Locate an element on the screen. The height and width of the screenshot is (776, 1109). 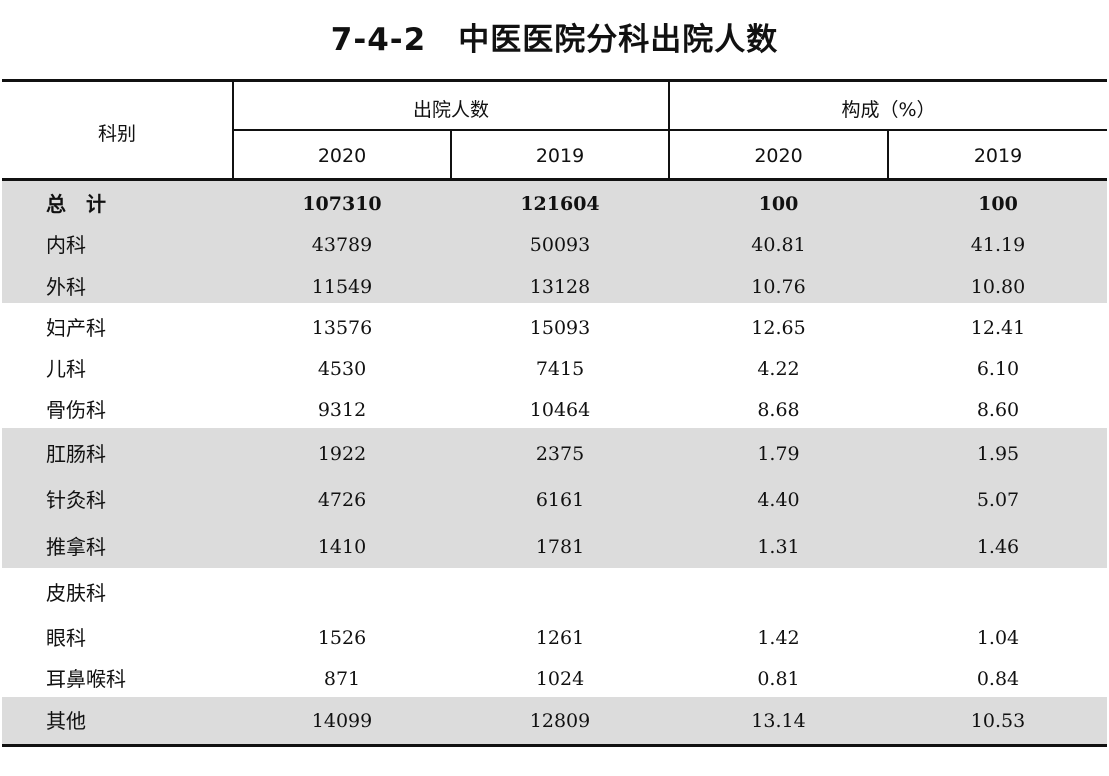
cell-2020-count: 11549 is located at coordinates (342, 287).